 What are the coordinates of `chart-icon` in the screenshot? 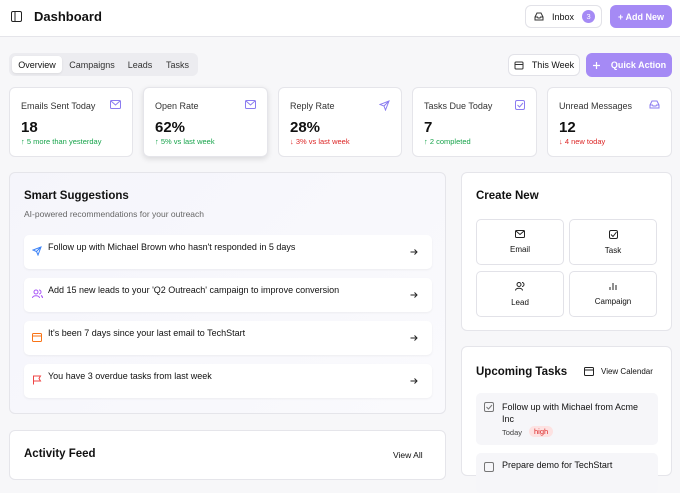 It's located at (613, 286).